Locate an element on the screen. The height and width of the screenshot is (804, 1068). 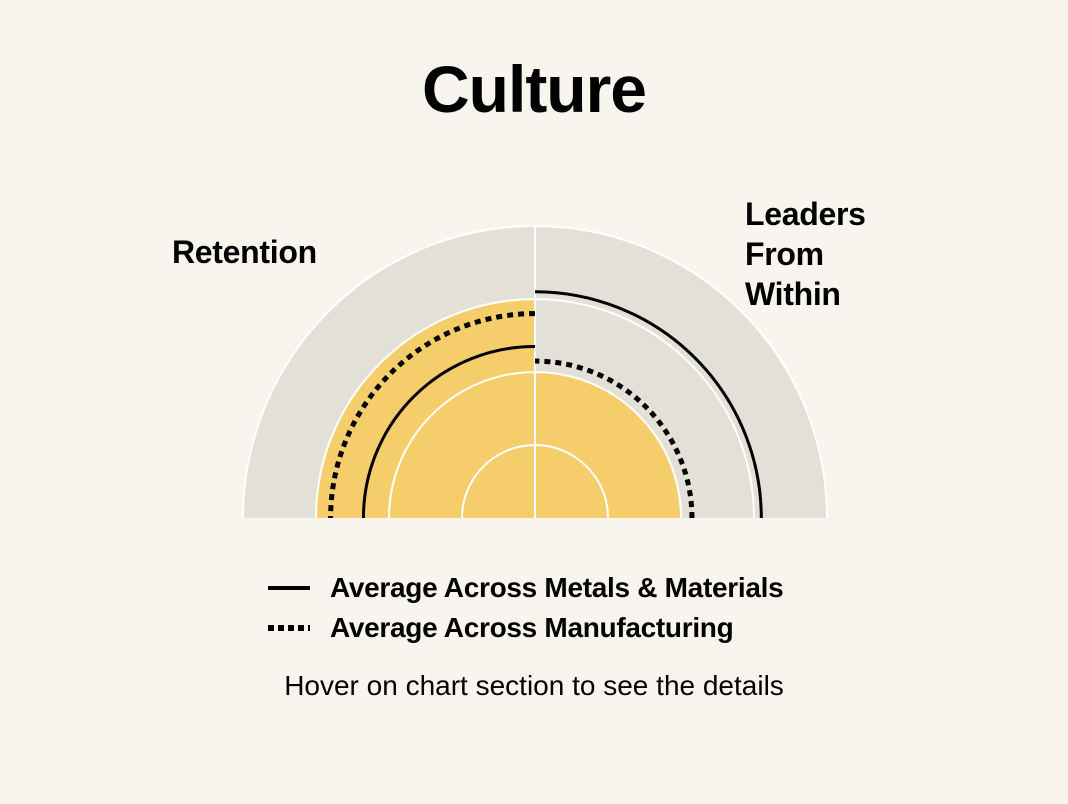
solid-line-swatch is located at coordinates (289, 588).